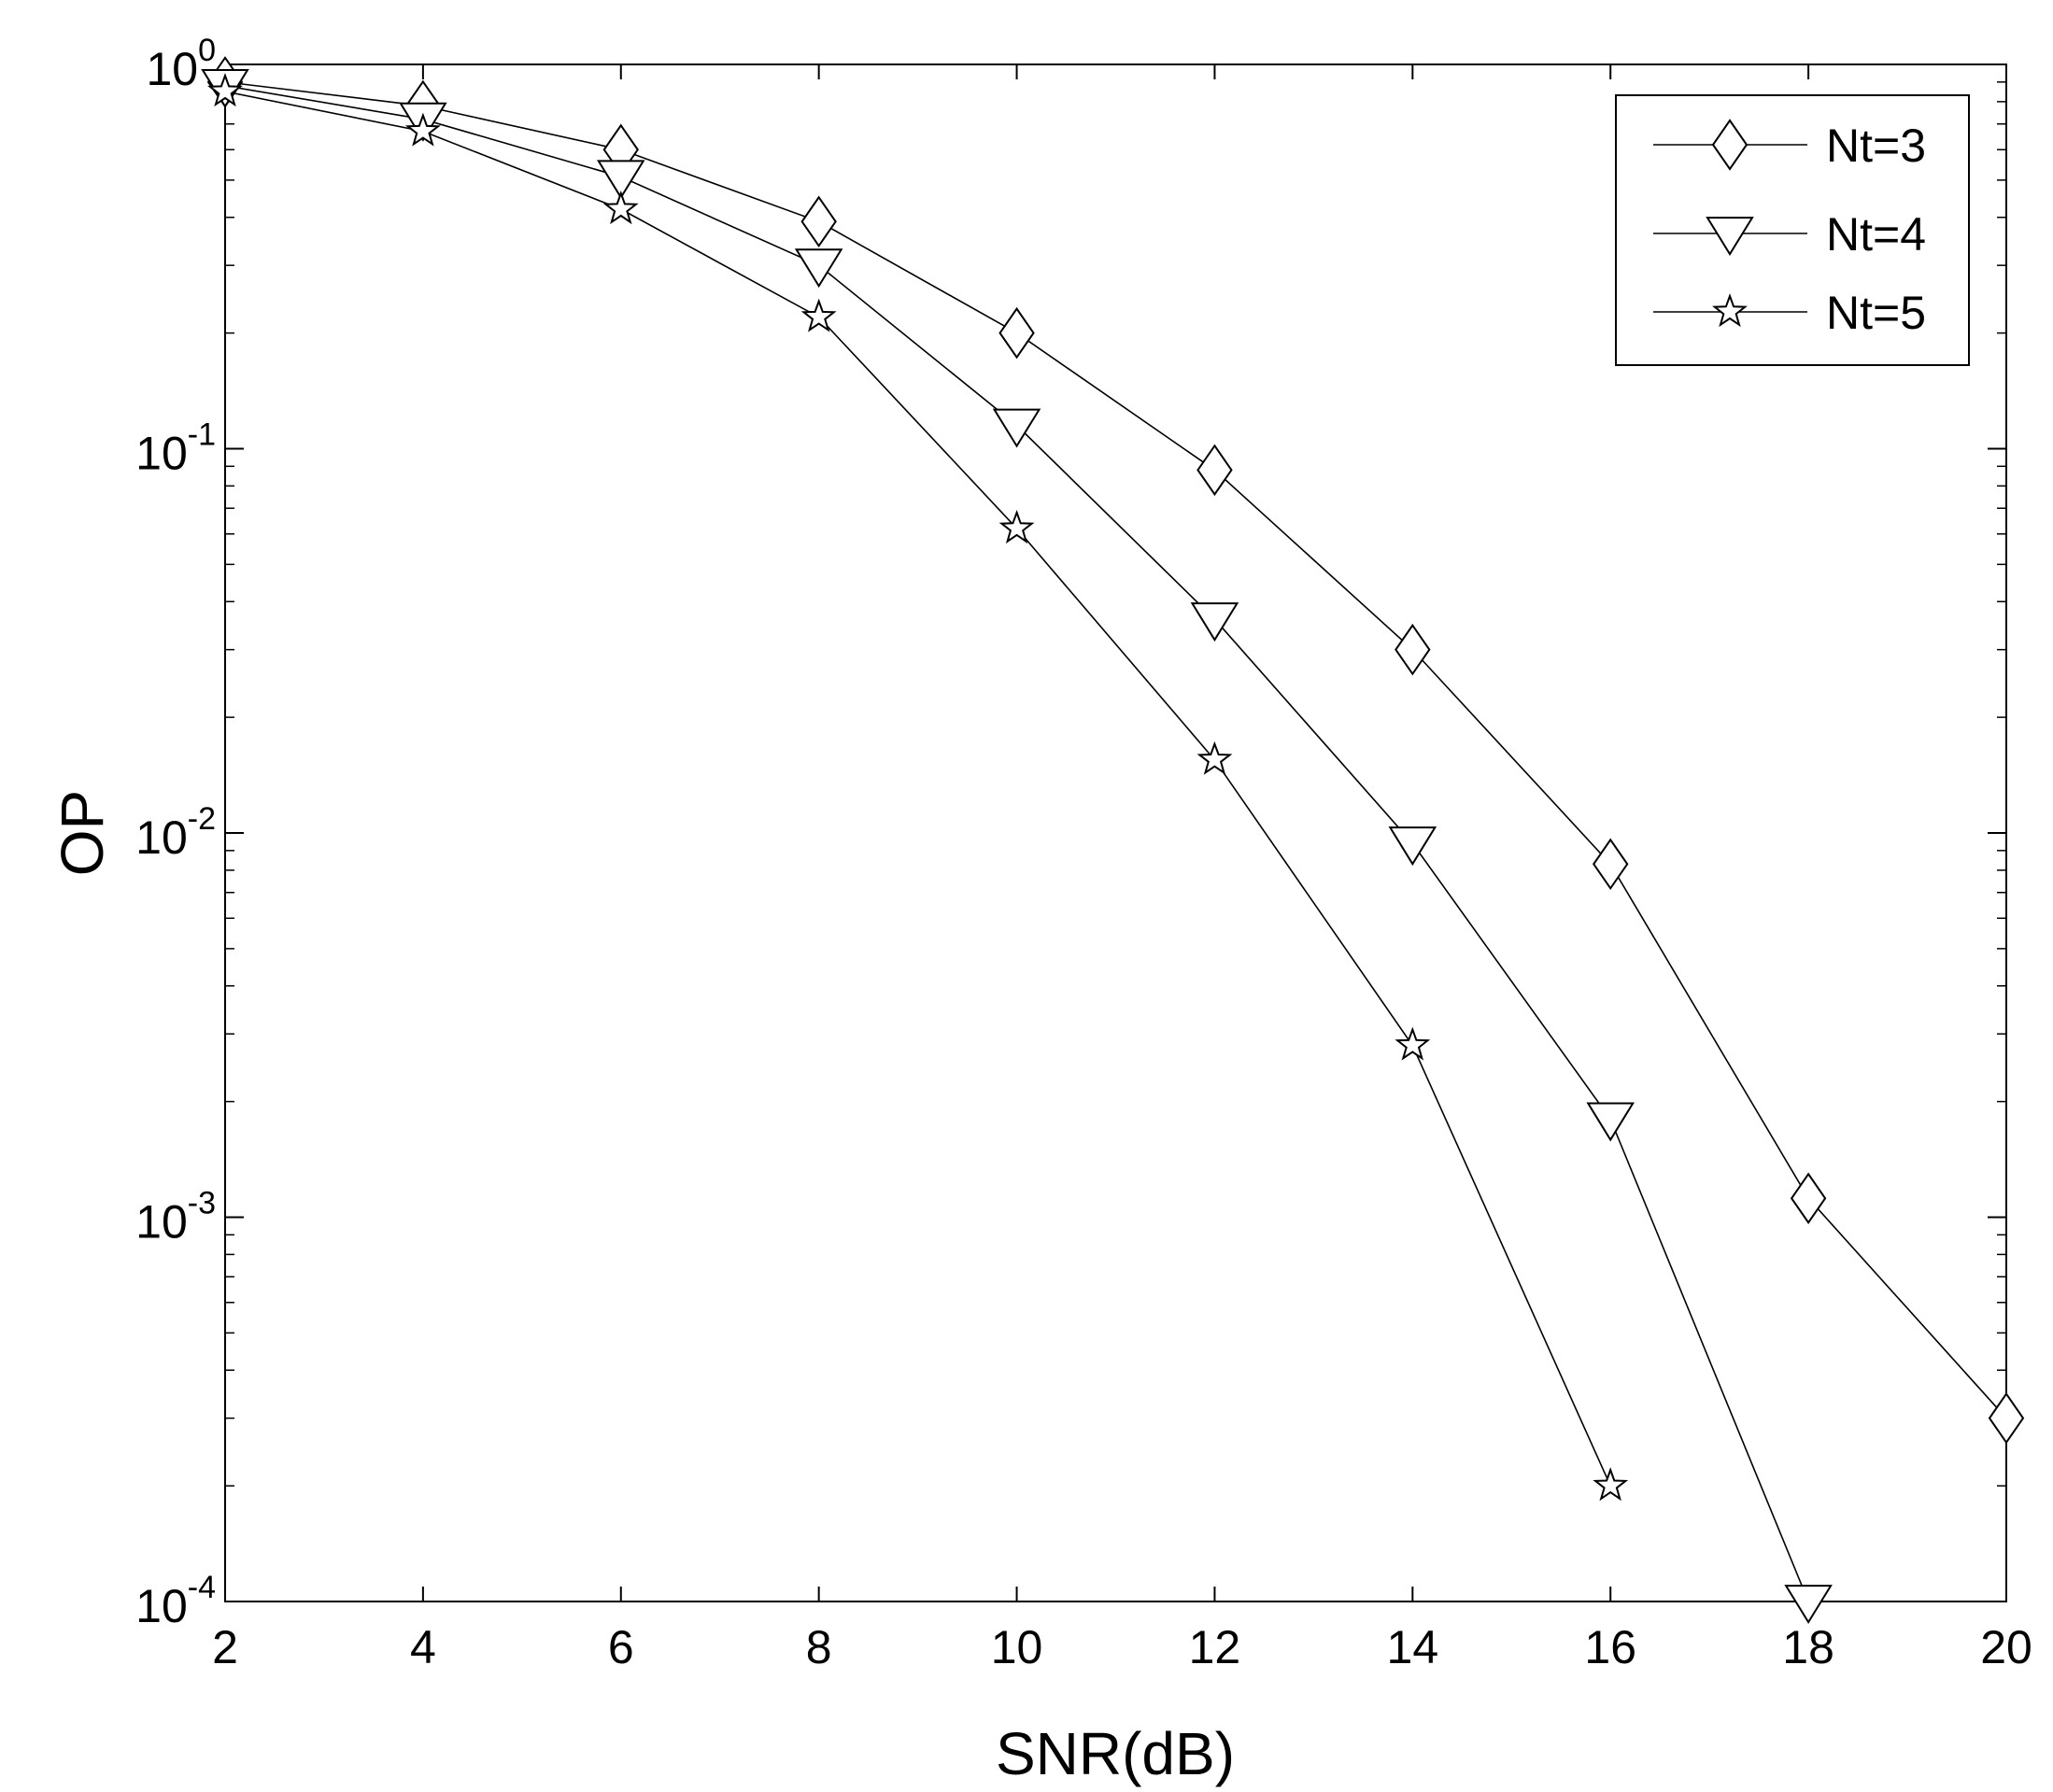  What do you see at coordinates (1876, 234) in the screenshot?
I see `legend-label: Nt=4` at bounding box center [1876, 234].